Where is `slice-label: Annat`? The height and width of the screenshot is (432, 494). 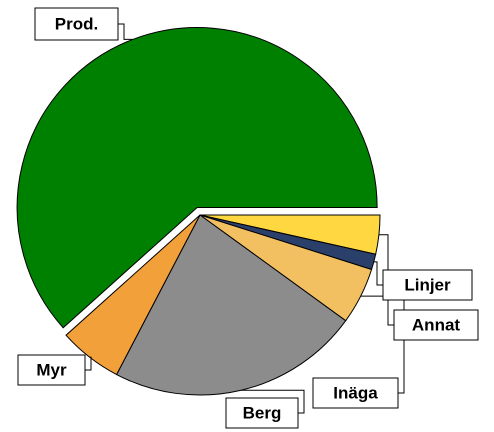 slice-label: Annat is located at coordinates (436, 324).